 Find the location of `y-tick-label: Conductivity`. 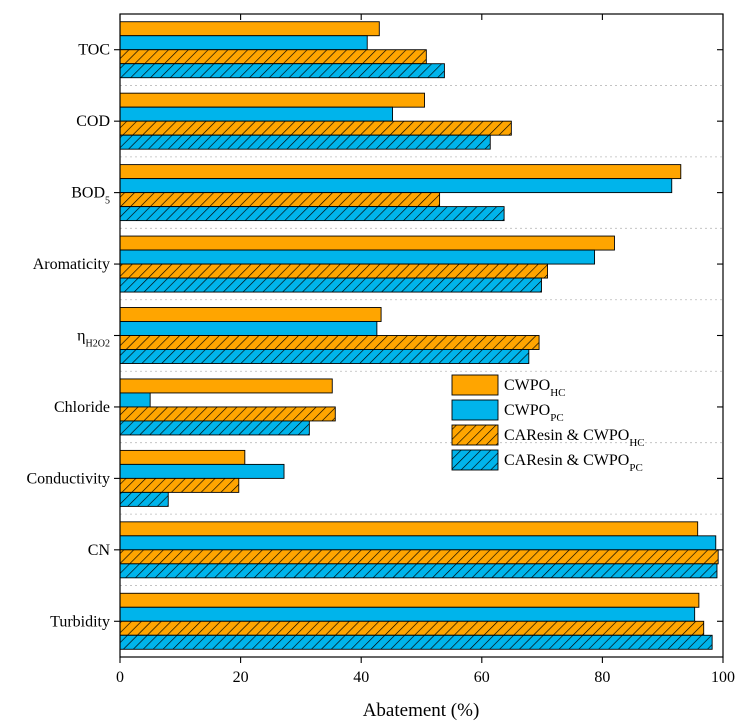

y-tick-label: Conductivity is located at coordinates (68, 478).